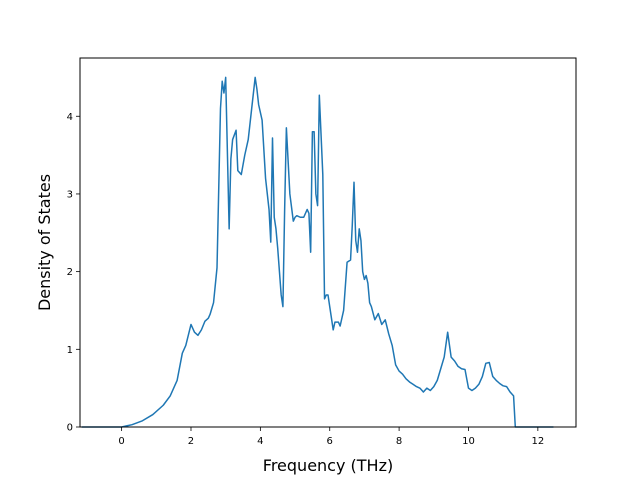  Describe the element at coordinates (537, 441) in the screenshot. I see `x-tick-label: 12` at that location.